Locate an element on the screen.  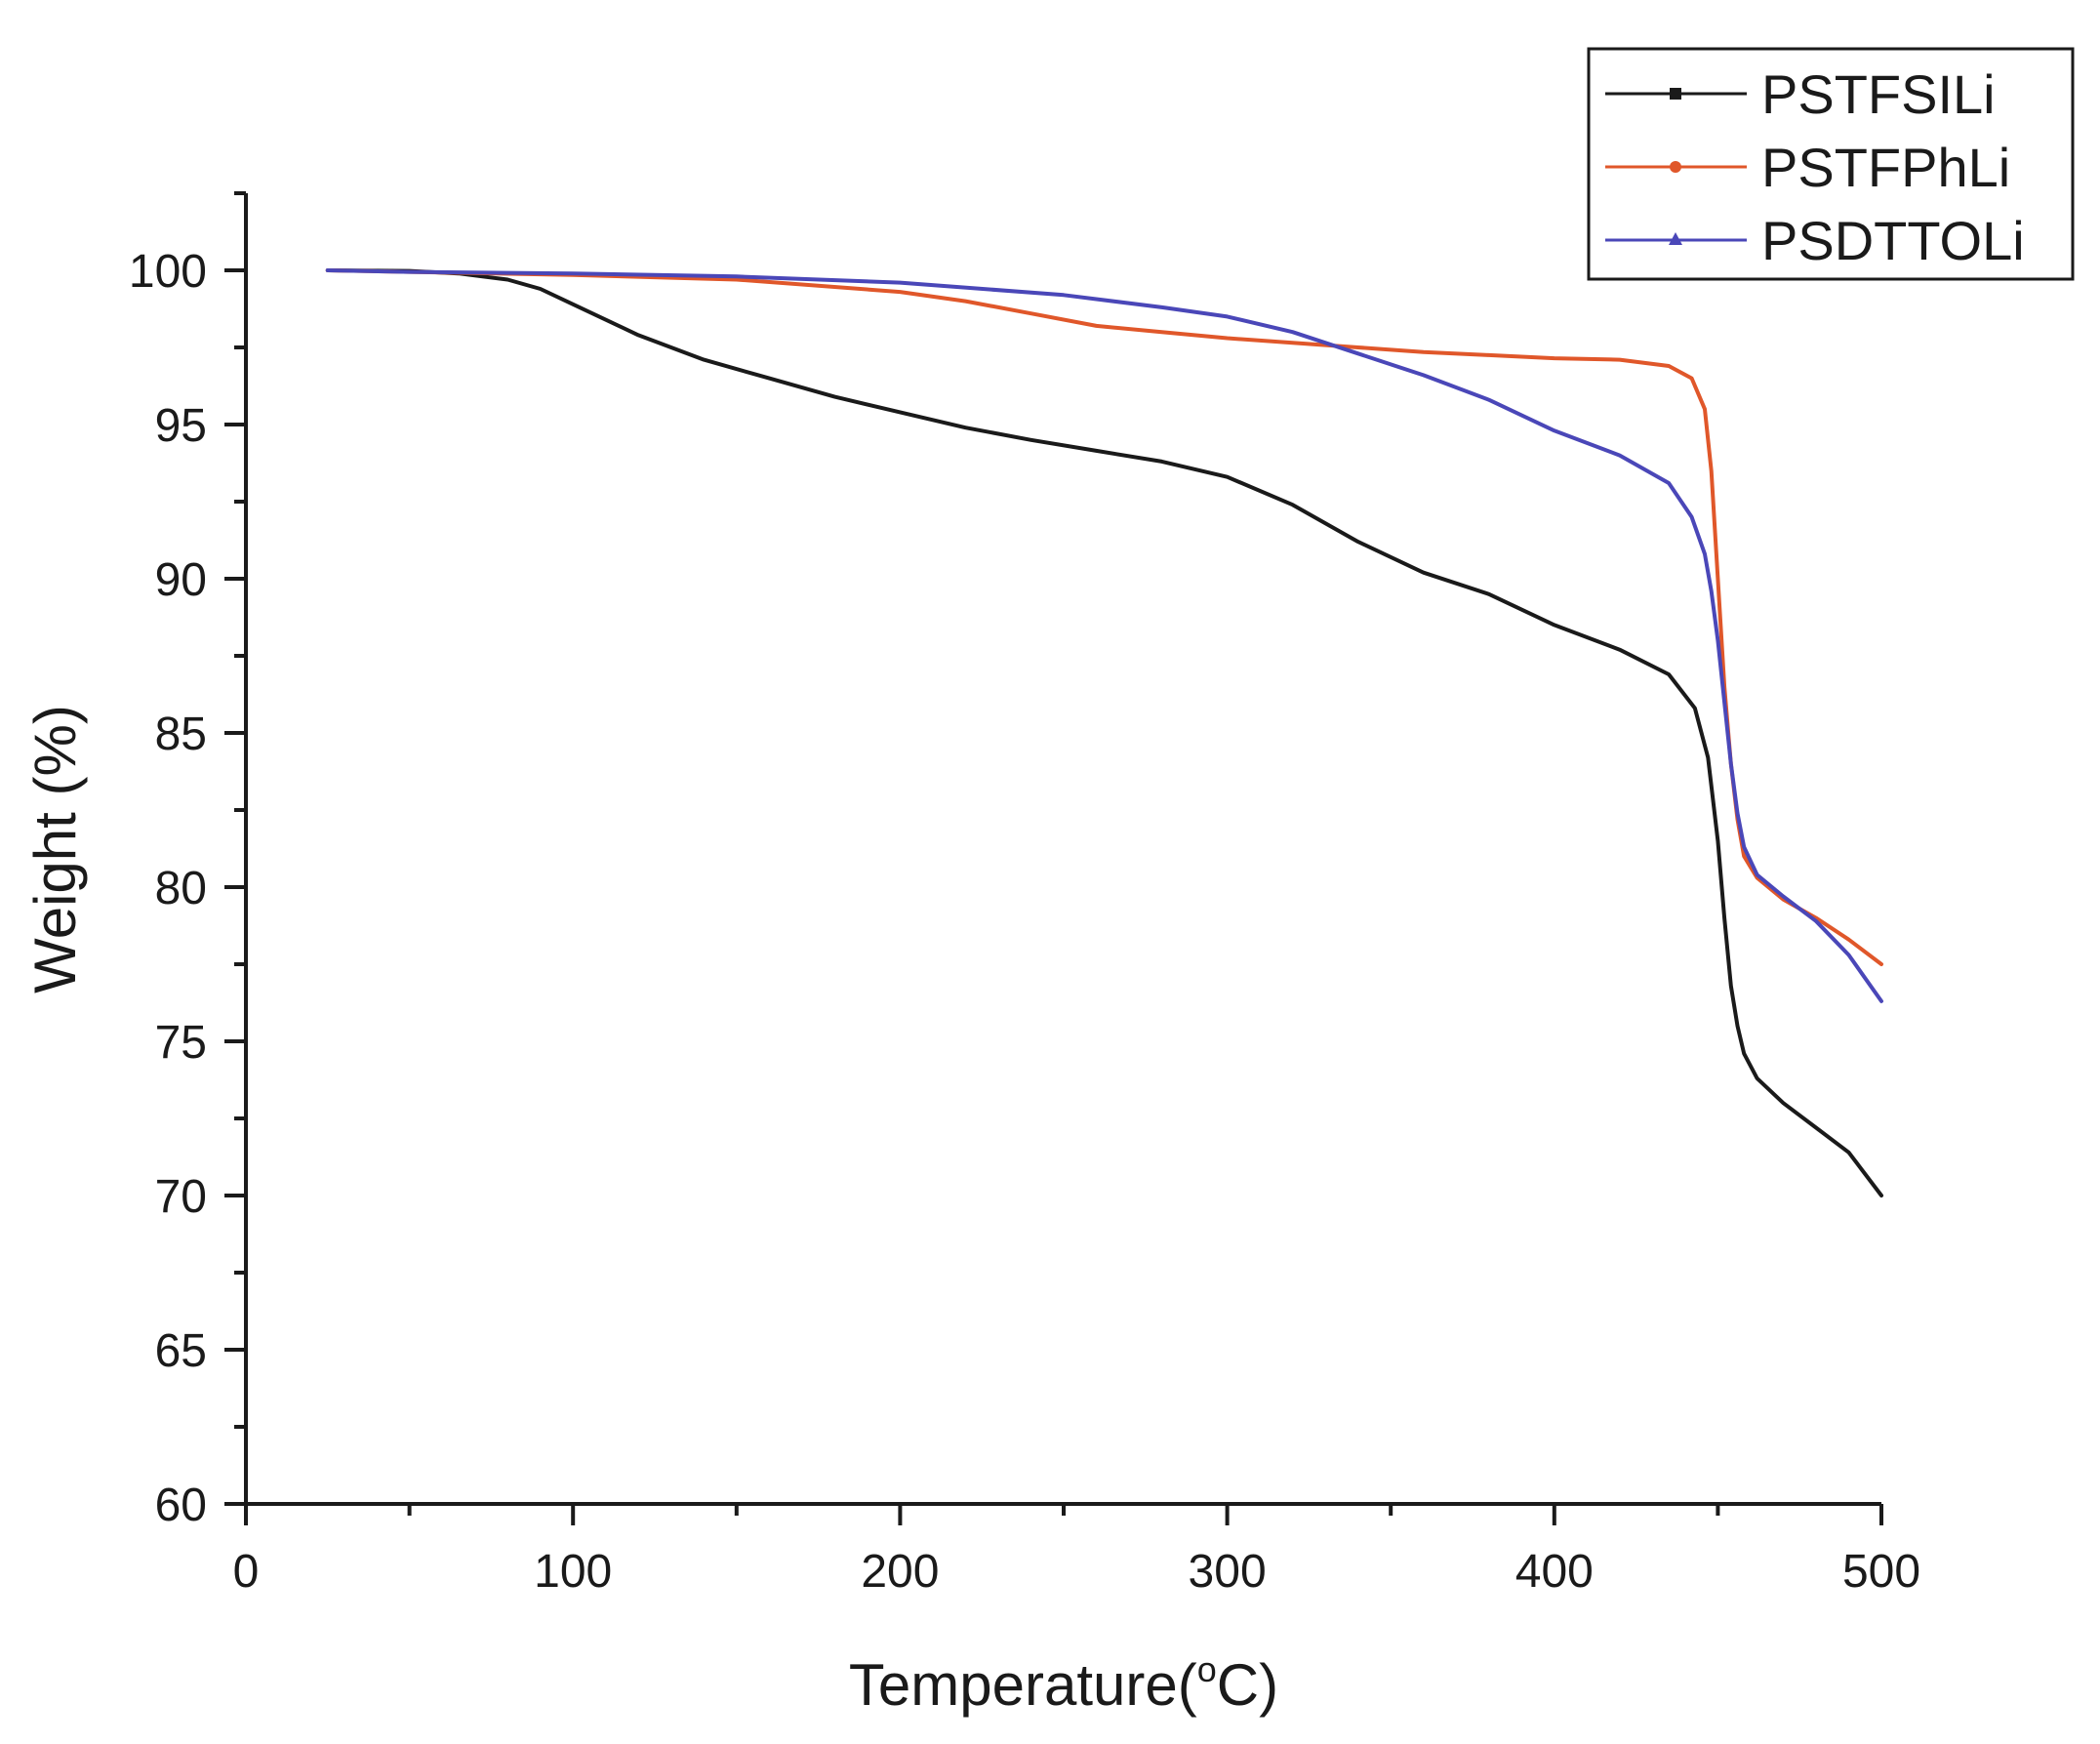
x-tick-label: 400 is located at coordinates (1554, 1572).